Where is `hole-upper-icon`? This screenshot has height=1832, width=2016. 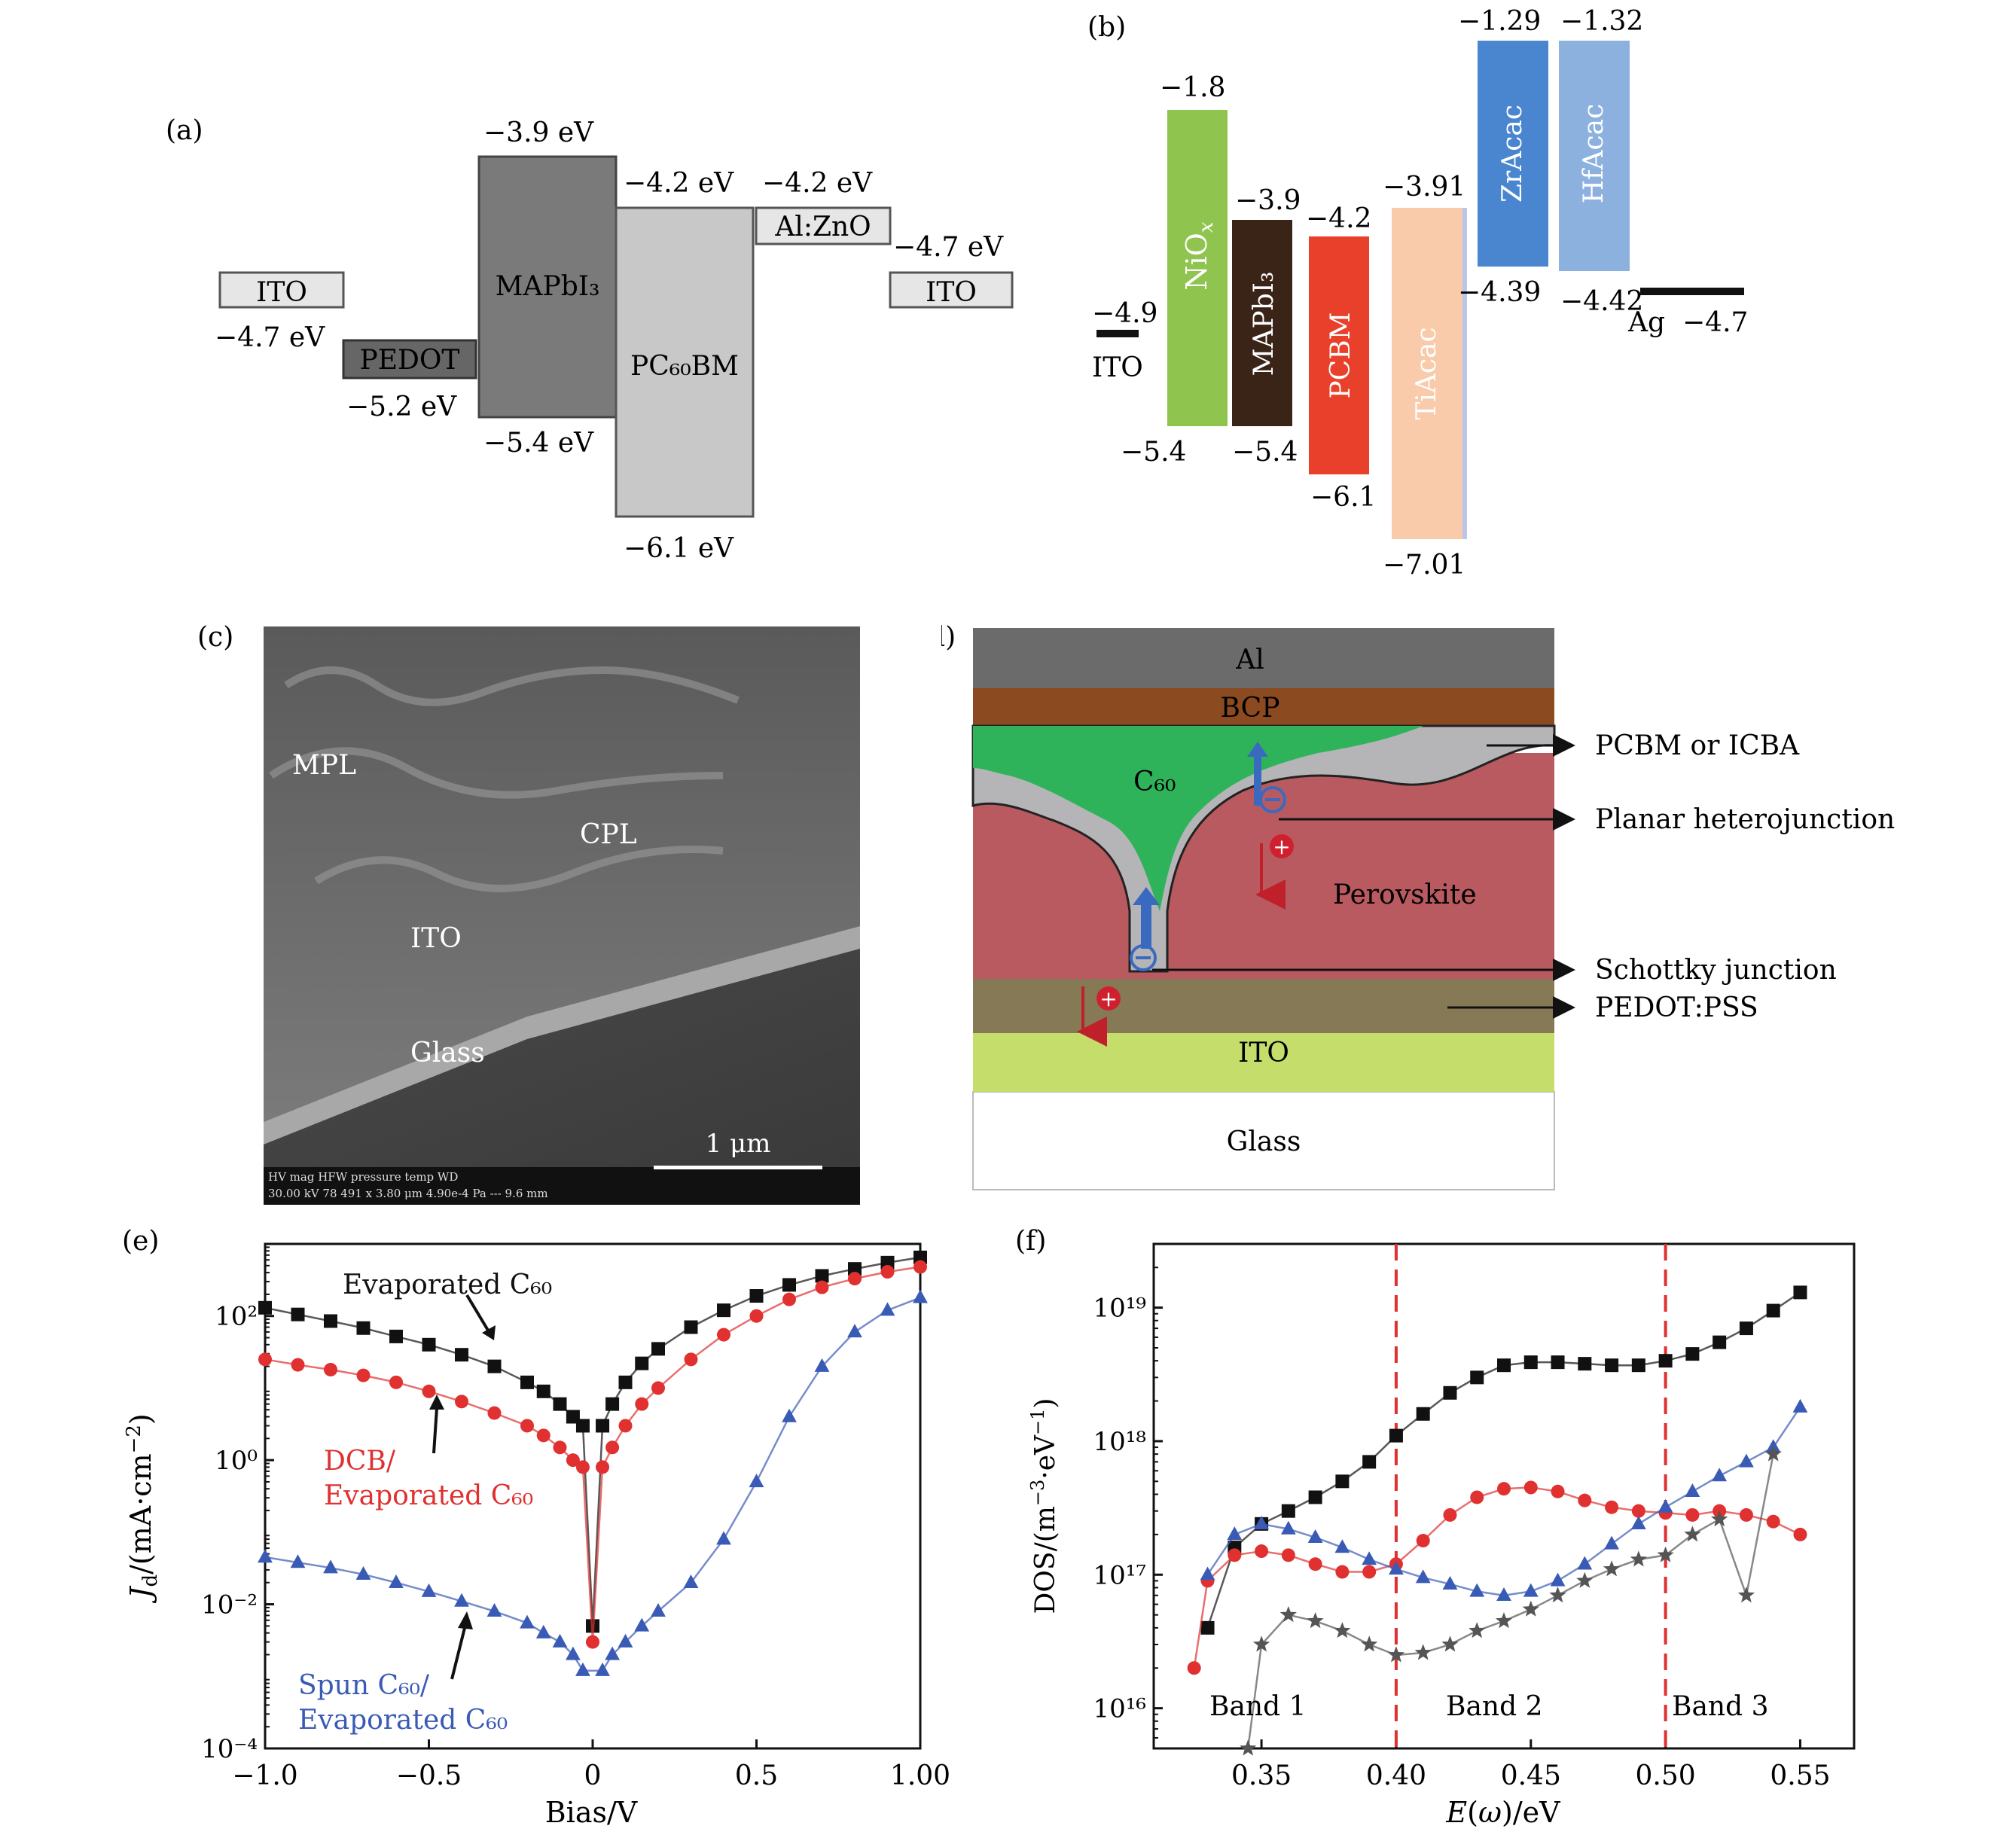 hole-upper-icon is located at coordinates (1282, 846).